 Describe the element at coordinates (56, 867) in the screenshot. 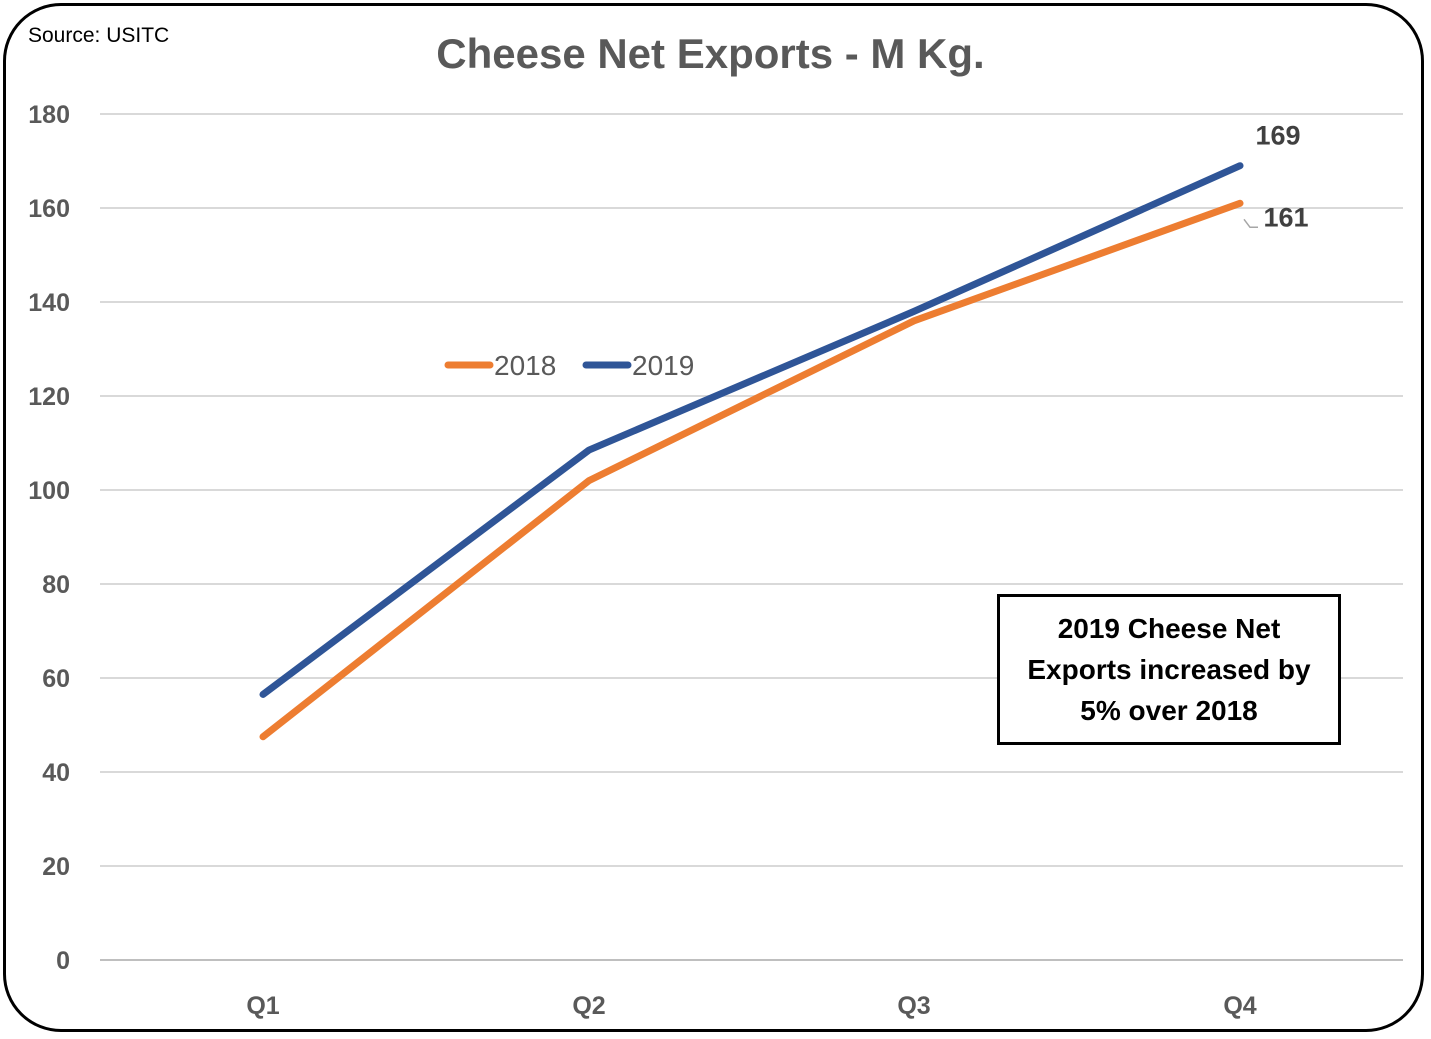

I see `y-tick-20: 20` at that location.